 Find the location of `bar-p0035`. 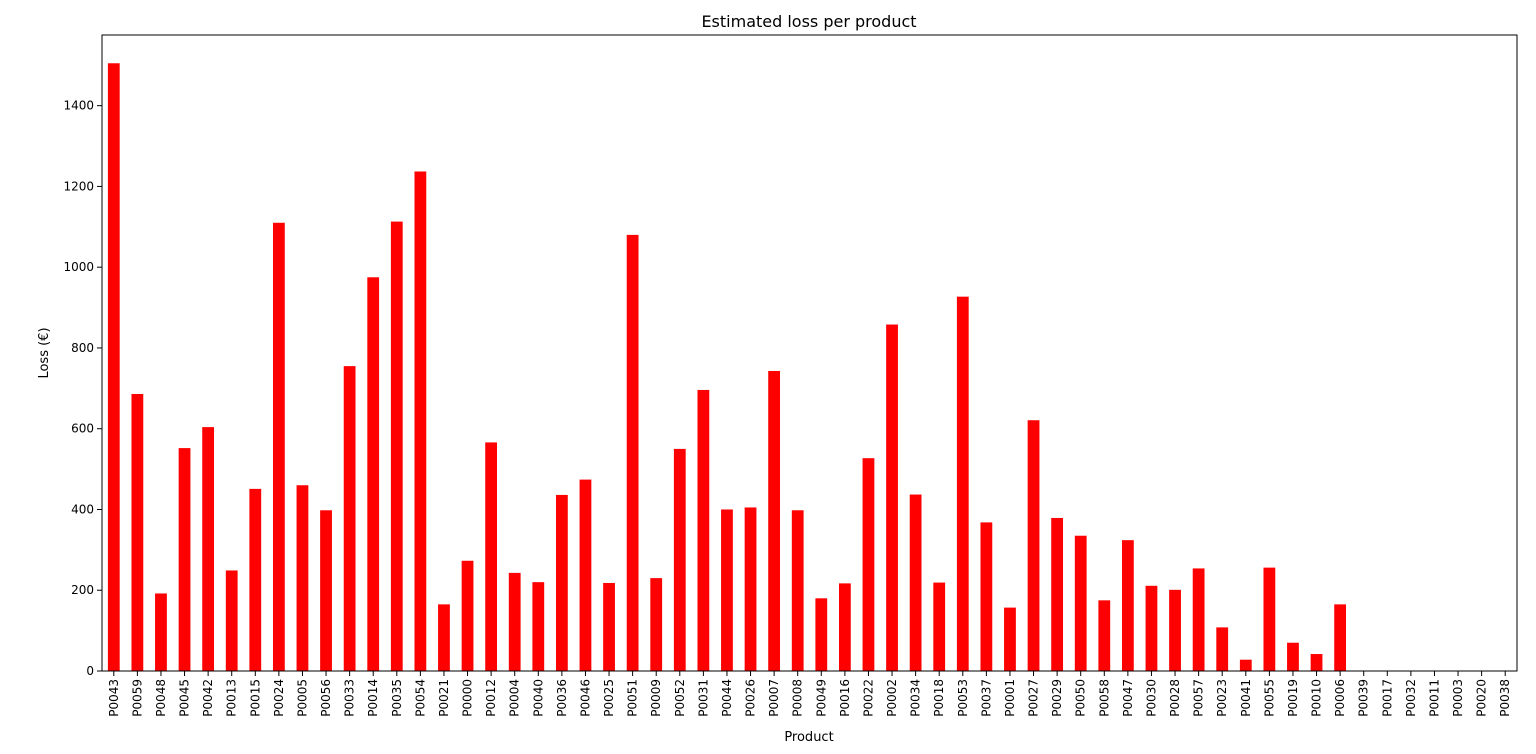

bar-p0035 is located at coordinates (396, 446).